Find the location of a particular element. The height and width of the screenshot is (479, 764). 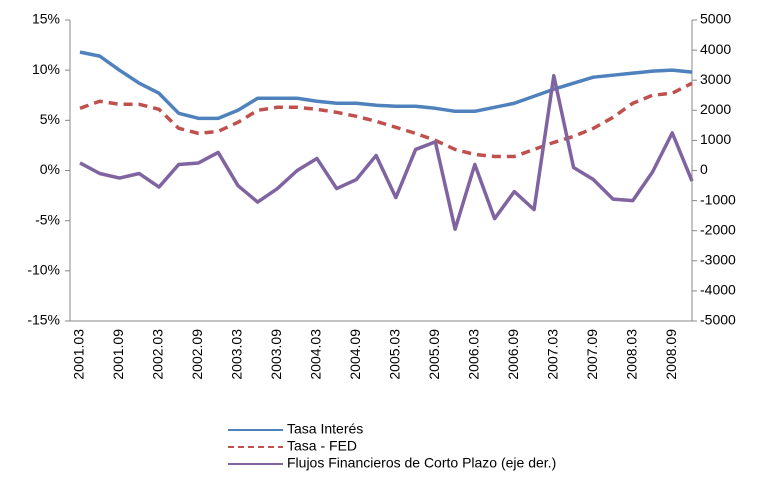

x-tick-label: 2003.03 is located at coordinates (237, 354).